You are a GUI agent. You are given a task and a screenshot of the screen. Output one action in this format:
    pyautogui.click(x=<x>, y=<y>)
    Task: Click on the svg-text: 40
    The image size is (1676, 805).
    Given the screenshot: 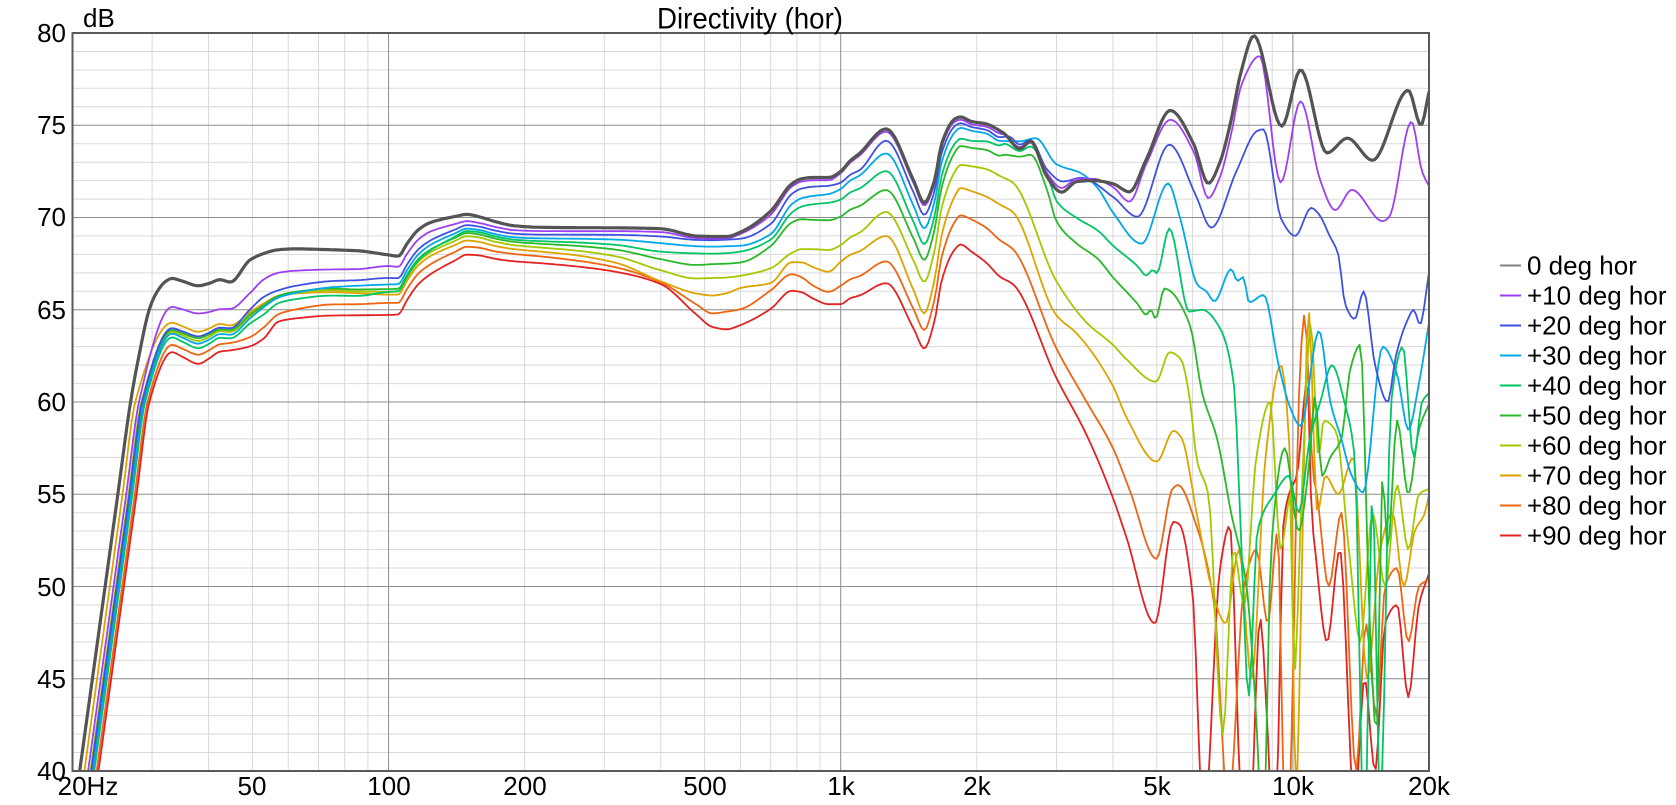 What is the action you would take?
    pyautogui.click(x=51, y=771)
    